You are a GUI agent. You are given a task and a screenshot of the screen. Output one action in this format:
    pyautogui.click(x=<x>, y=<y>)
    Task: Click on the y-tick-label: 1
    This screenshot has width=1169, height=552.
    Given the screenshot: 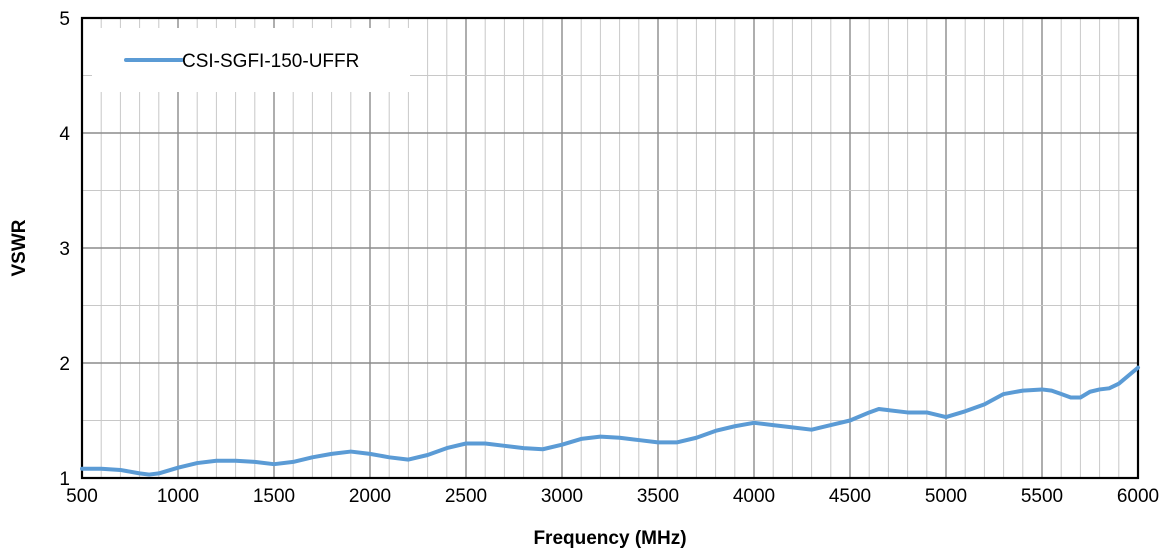 What is the action you would take?
    pyautogui.click(x=64, y=479)
    